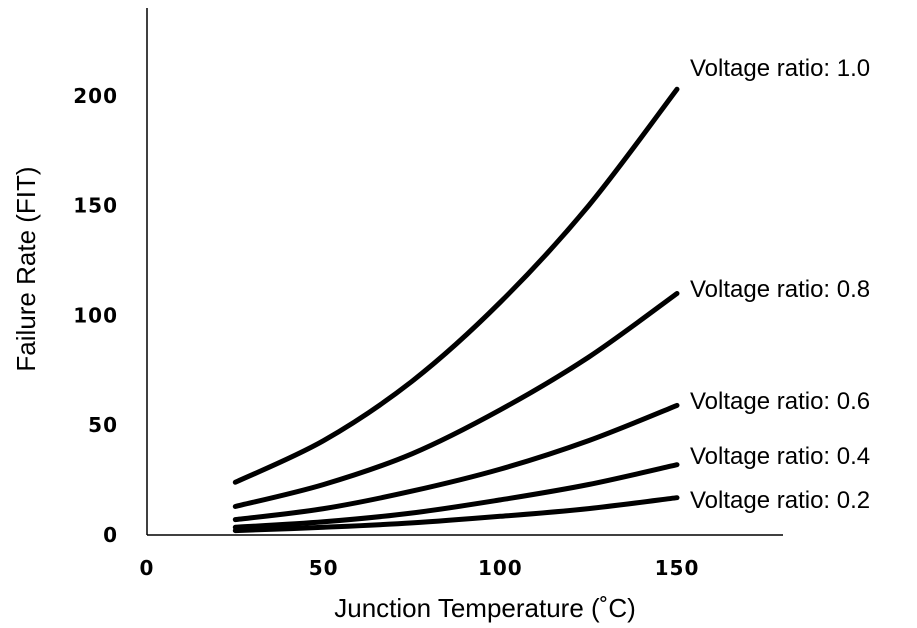 The image size is (917, 628). Describe the element at coordinates (95, 315) in the screenshot. I see `y-tick-label: 100` at that location.